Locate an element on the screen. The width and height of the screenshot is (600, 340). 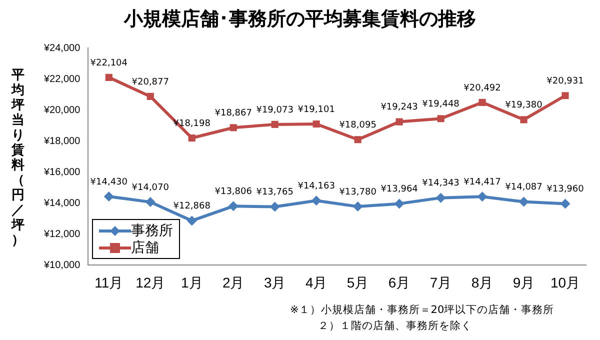
data-label: ¥20,492 is located at coordinates (482, 88).